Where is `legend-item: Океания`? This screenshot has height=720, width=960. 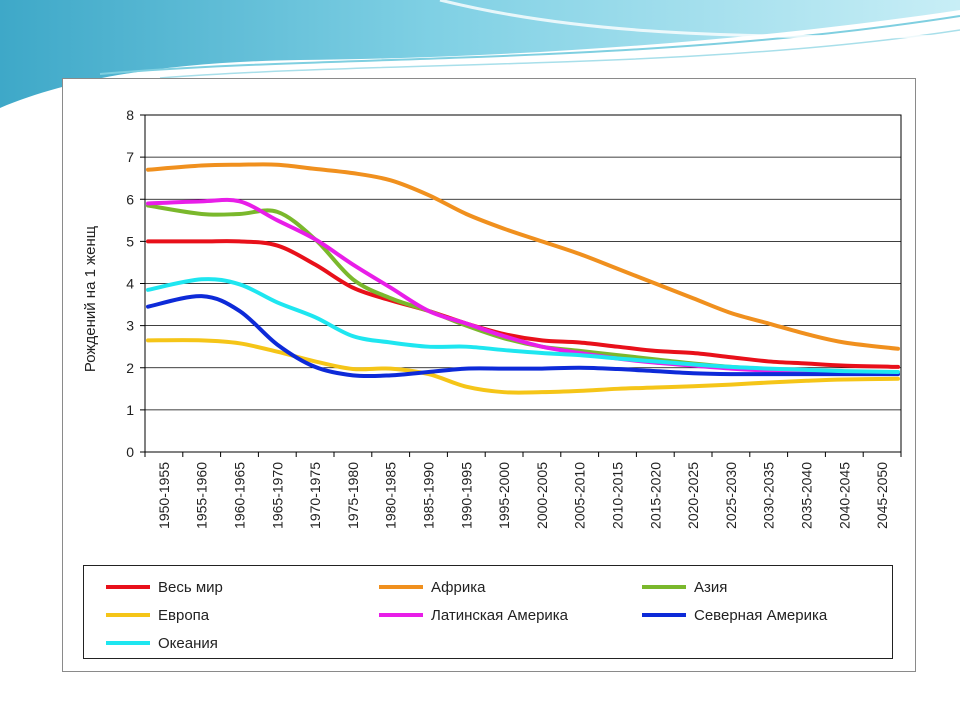 legend-item: Океания is located at coordinates (162, 643).